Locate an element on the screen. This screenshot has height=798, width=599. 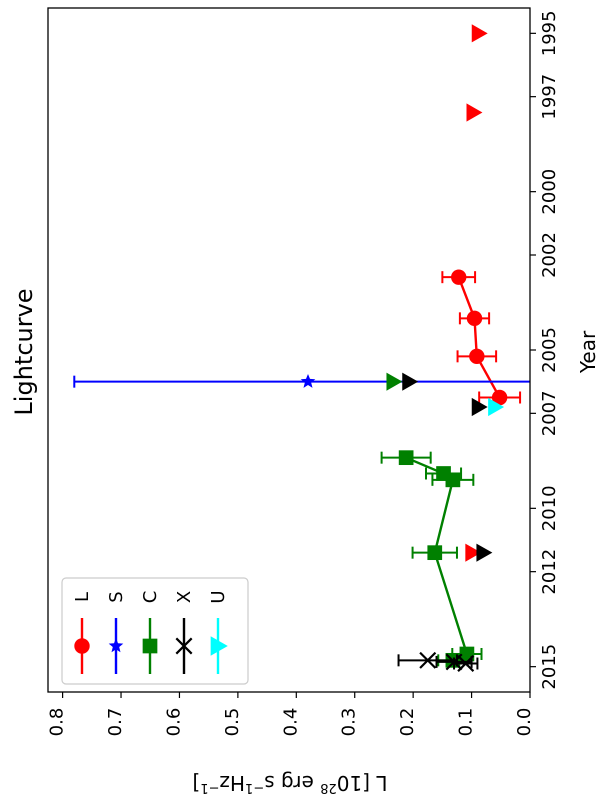
legend-u-marker is located at coordinates (219, 646).